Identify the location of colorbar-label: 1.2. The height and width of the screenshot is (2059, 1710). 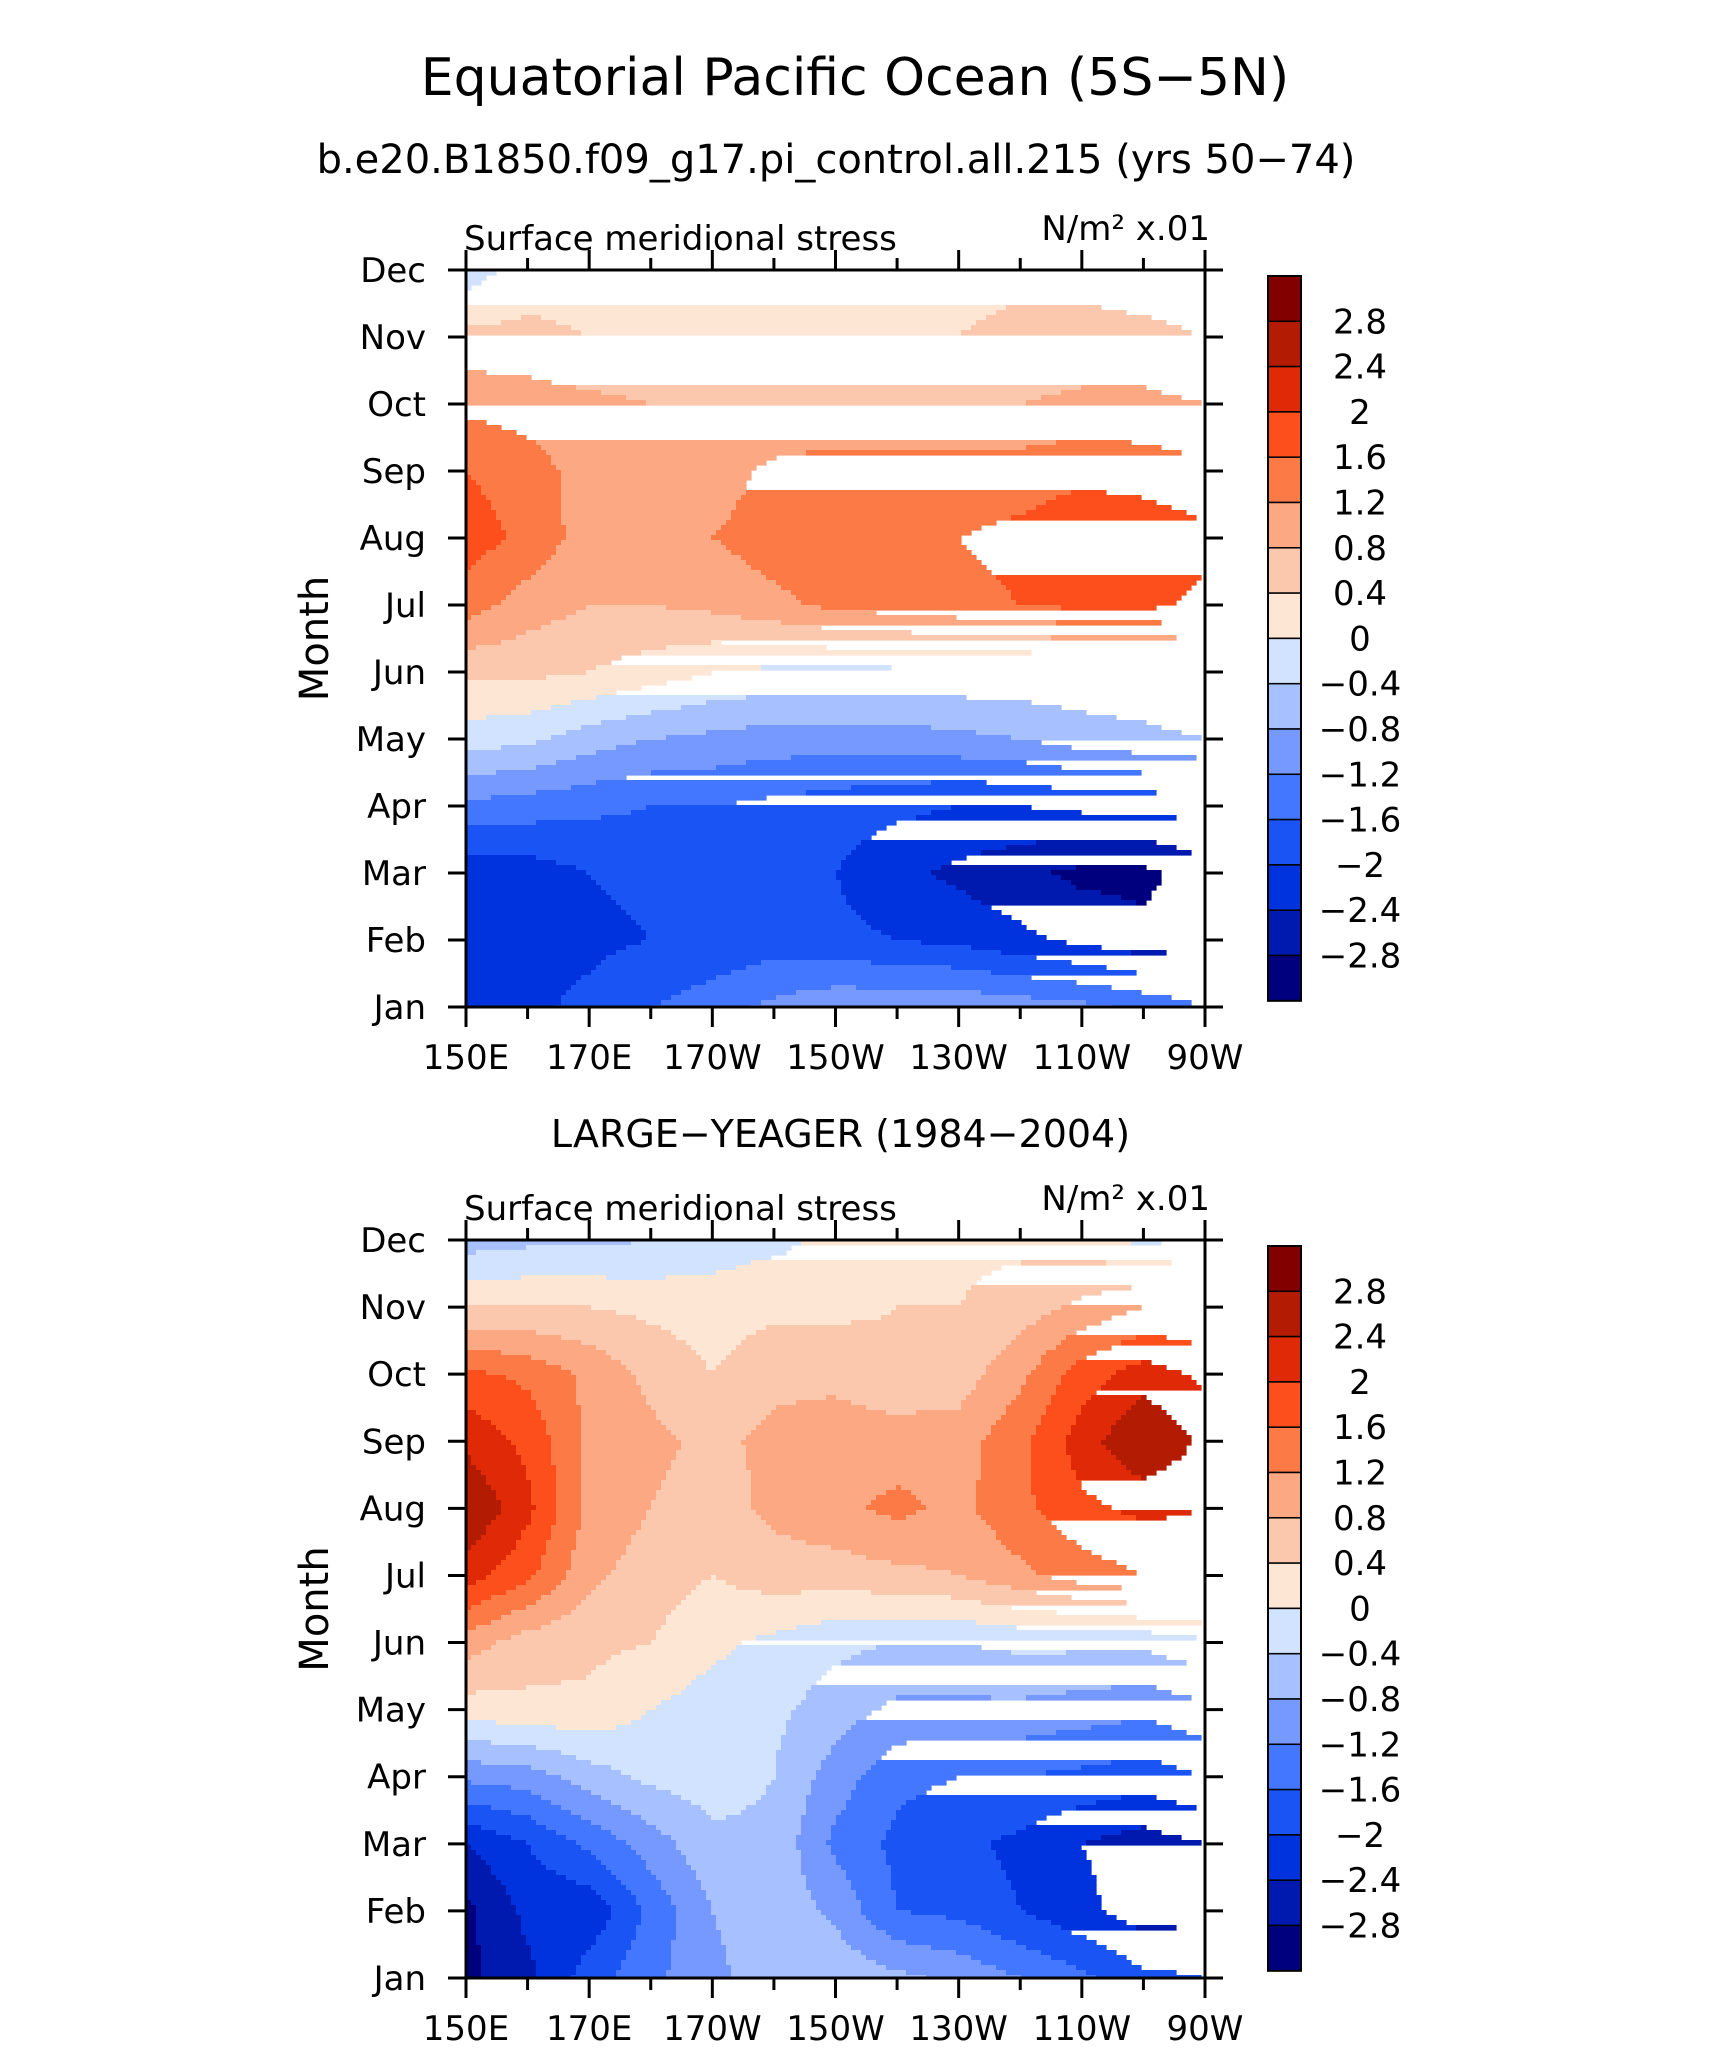
(1360, 504).